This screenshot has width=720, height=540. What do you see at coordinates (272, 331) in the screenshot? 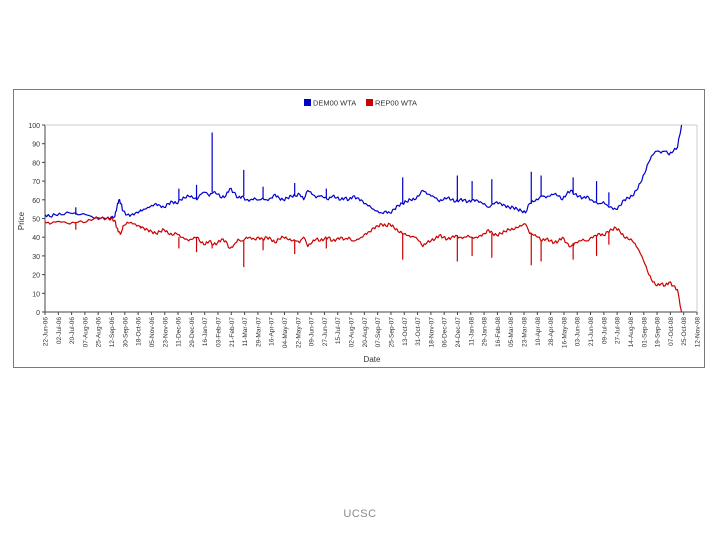
I see `x-tick-label: 16-Apr-07` at bounding box center [272, 331].